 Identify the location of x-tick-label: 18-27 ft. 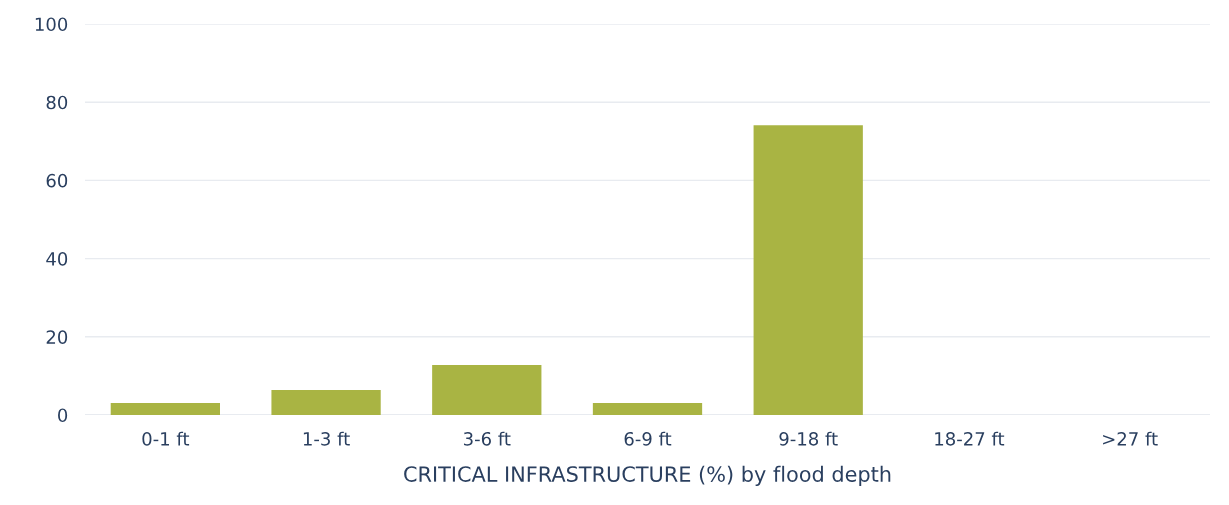
(970, 438).